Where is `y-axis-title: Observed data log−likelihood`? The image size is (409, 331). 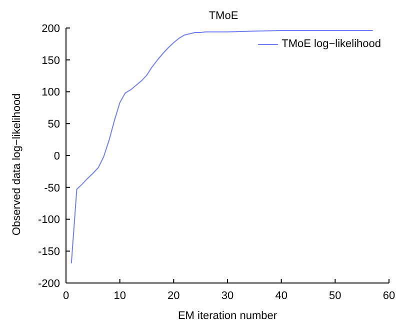
y-axis-title: Observed data log−likelihood is located at coordinates (16, 164).